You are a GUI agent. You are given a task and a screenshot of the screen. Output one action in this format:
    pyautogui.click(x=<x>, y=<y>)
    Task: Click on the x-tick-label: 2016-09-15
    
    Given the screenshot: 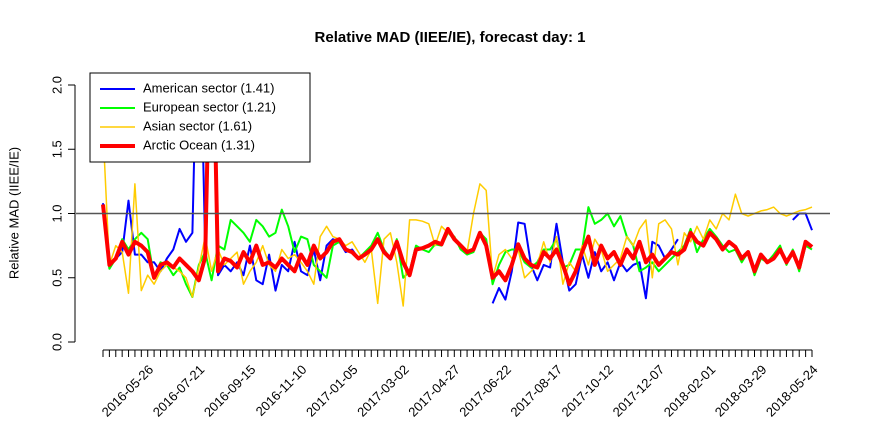 What is the action you would take?
    pyautogui.click(x=230, y=391)
    